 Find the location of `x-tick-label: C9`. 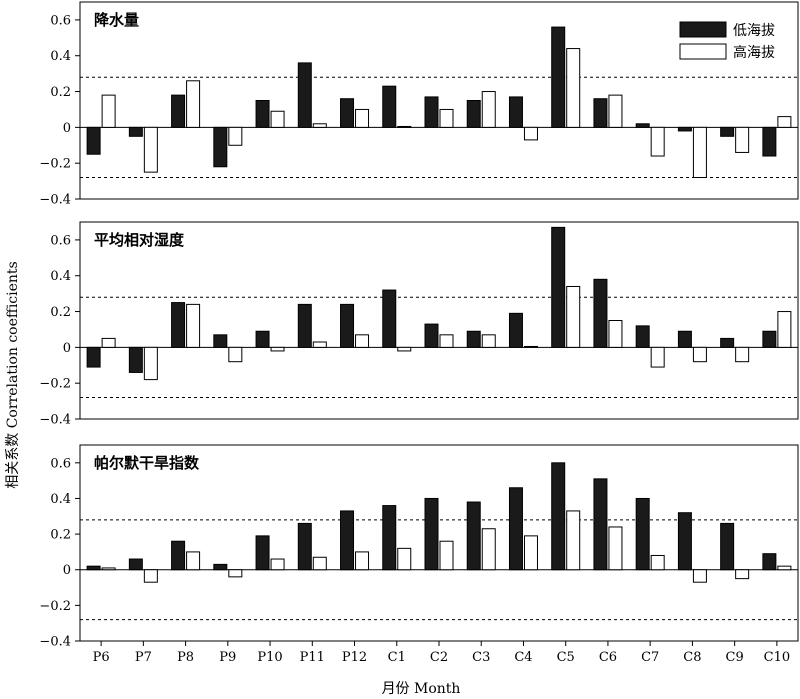

x-tick-label: C9 is located at coordinates (735, 657).